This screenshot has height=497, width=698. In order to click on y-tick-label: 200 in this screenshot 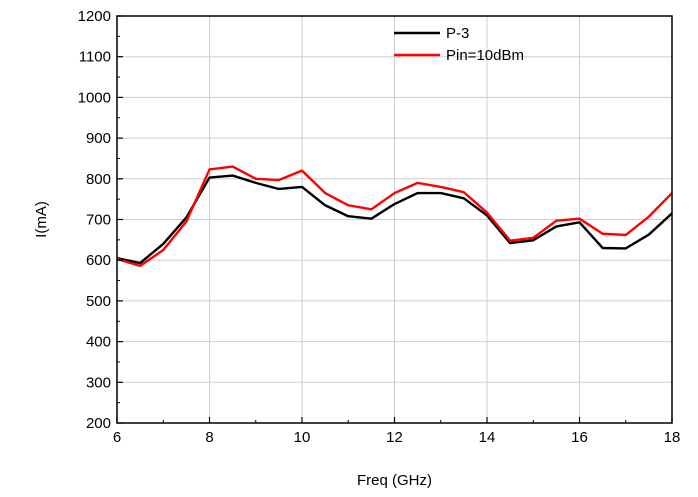, I will do `click(98, 423)`.